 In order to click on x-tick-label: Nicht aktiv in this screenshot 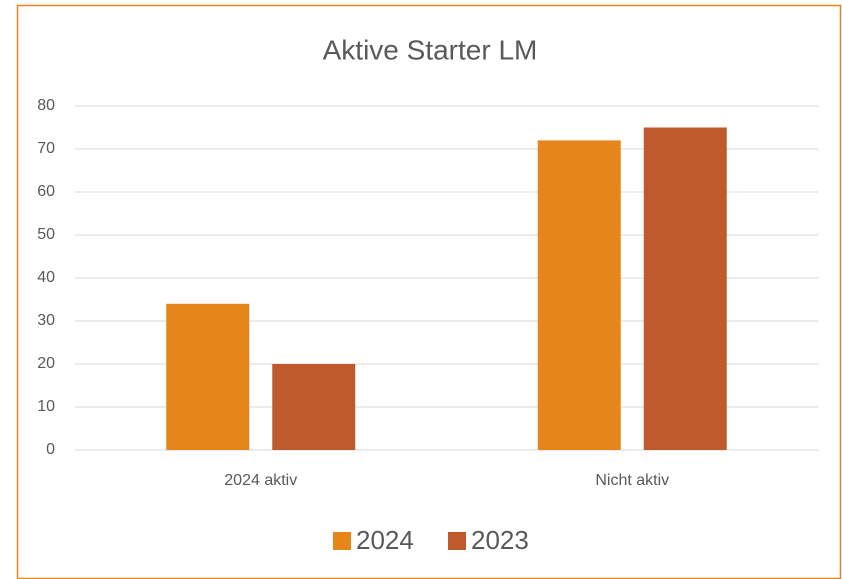, I will do `click(632, 480)`.